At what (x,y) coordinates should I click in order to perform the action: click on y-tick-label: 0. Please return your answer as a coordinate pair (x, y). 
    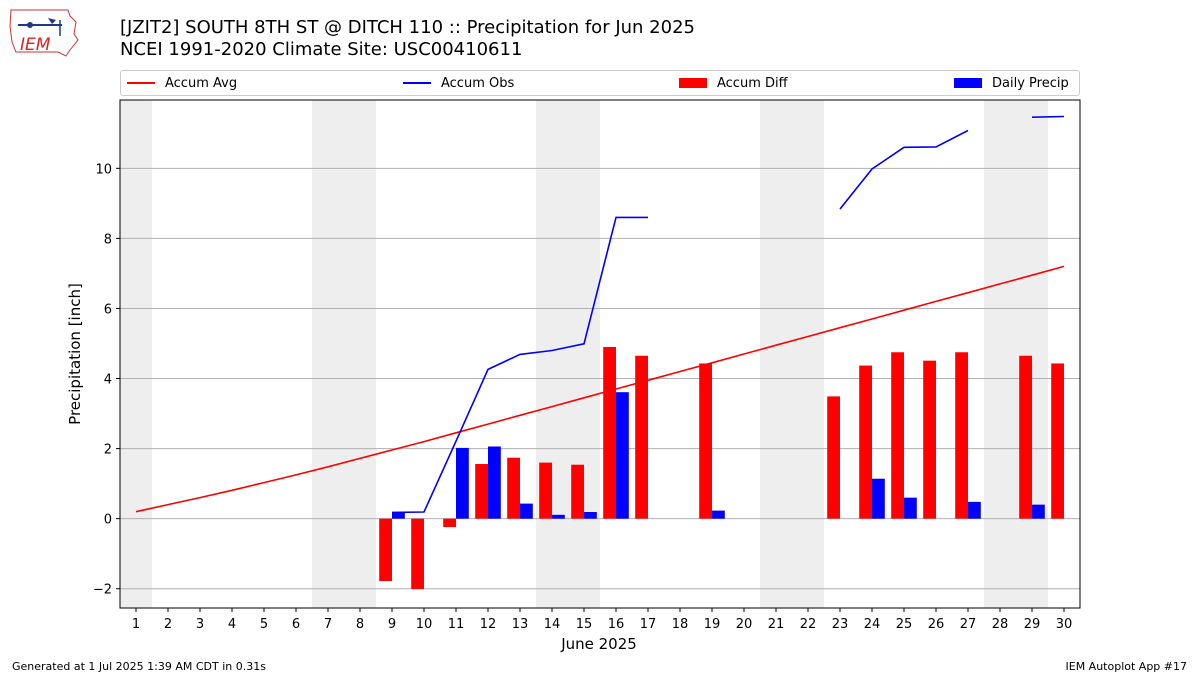
    Looking at the image, I should click on (108, 520).